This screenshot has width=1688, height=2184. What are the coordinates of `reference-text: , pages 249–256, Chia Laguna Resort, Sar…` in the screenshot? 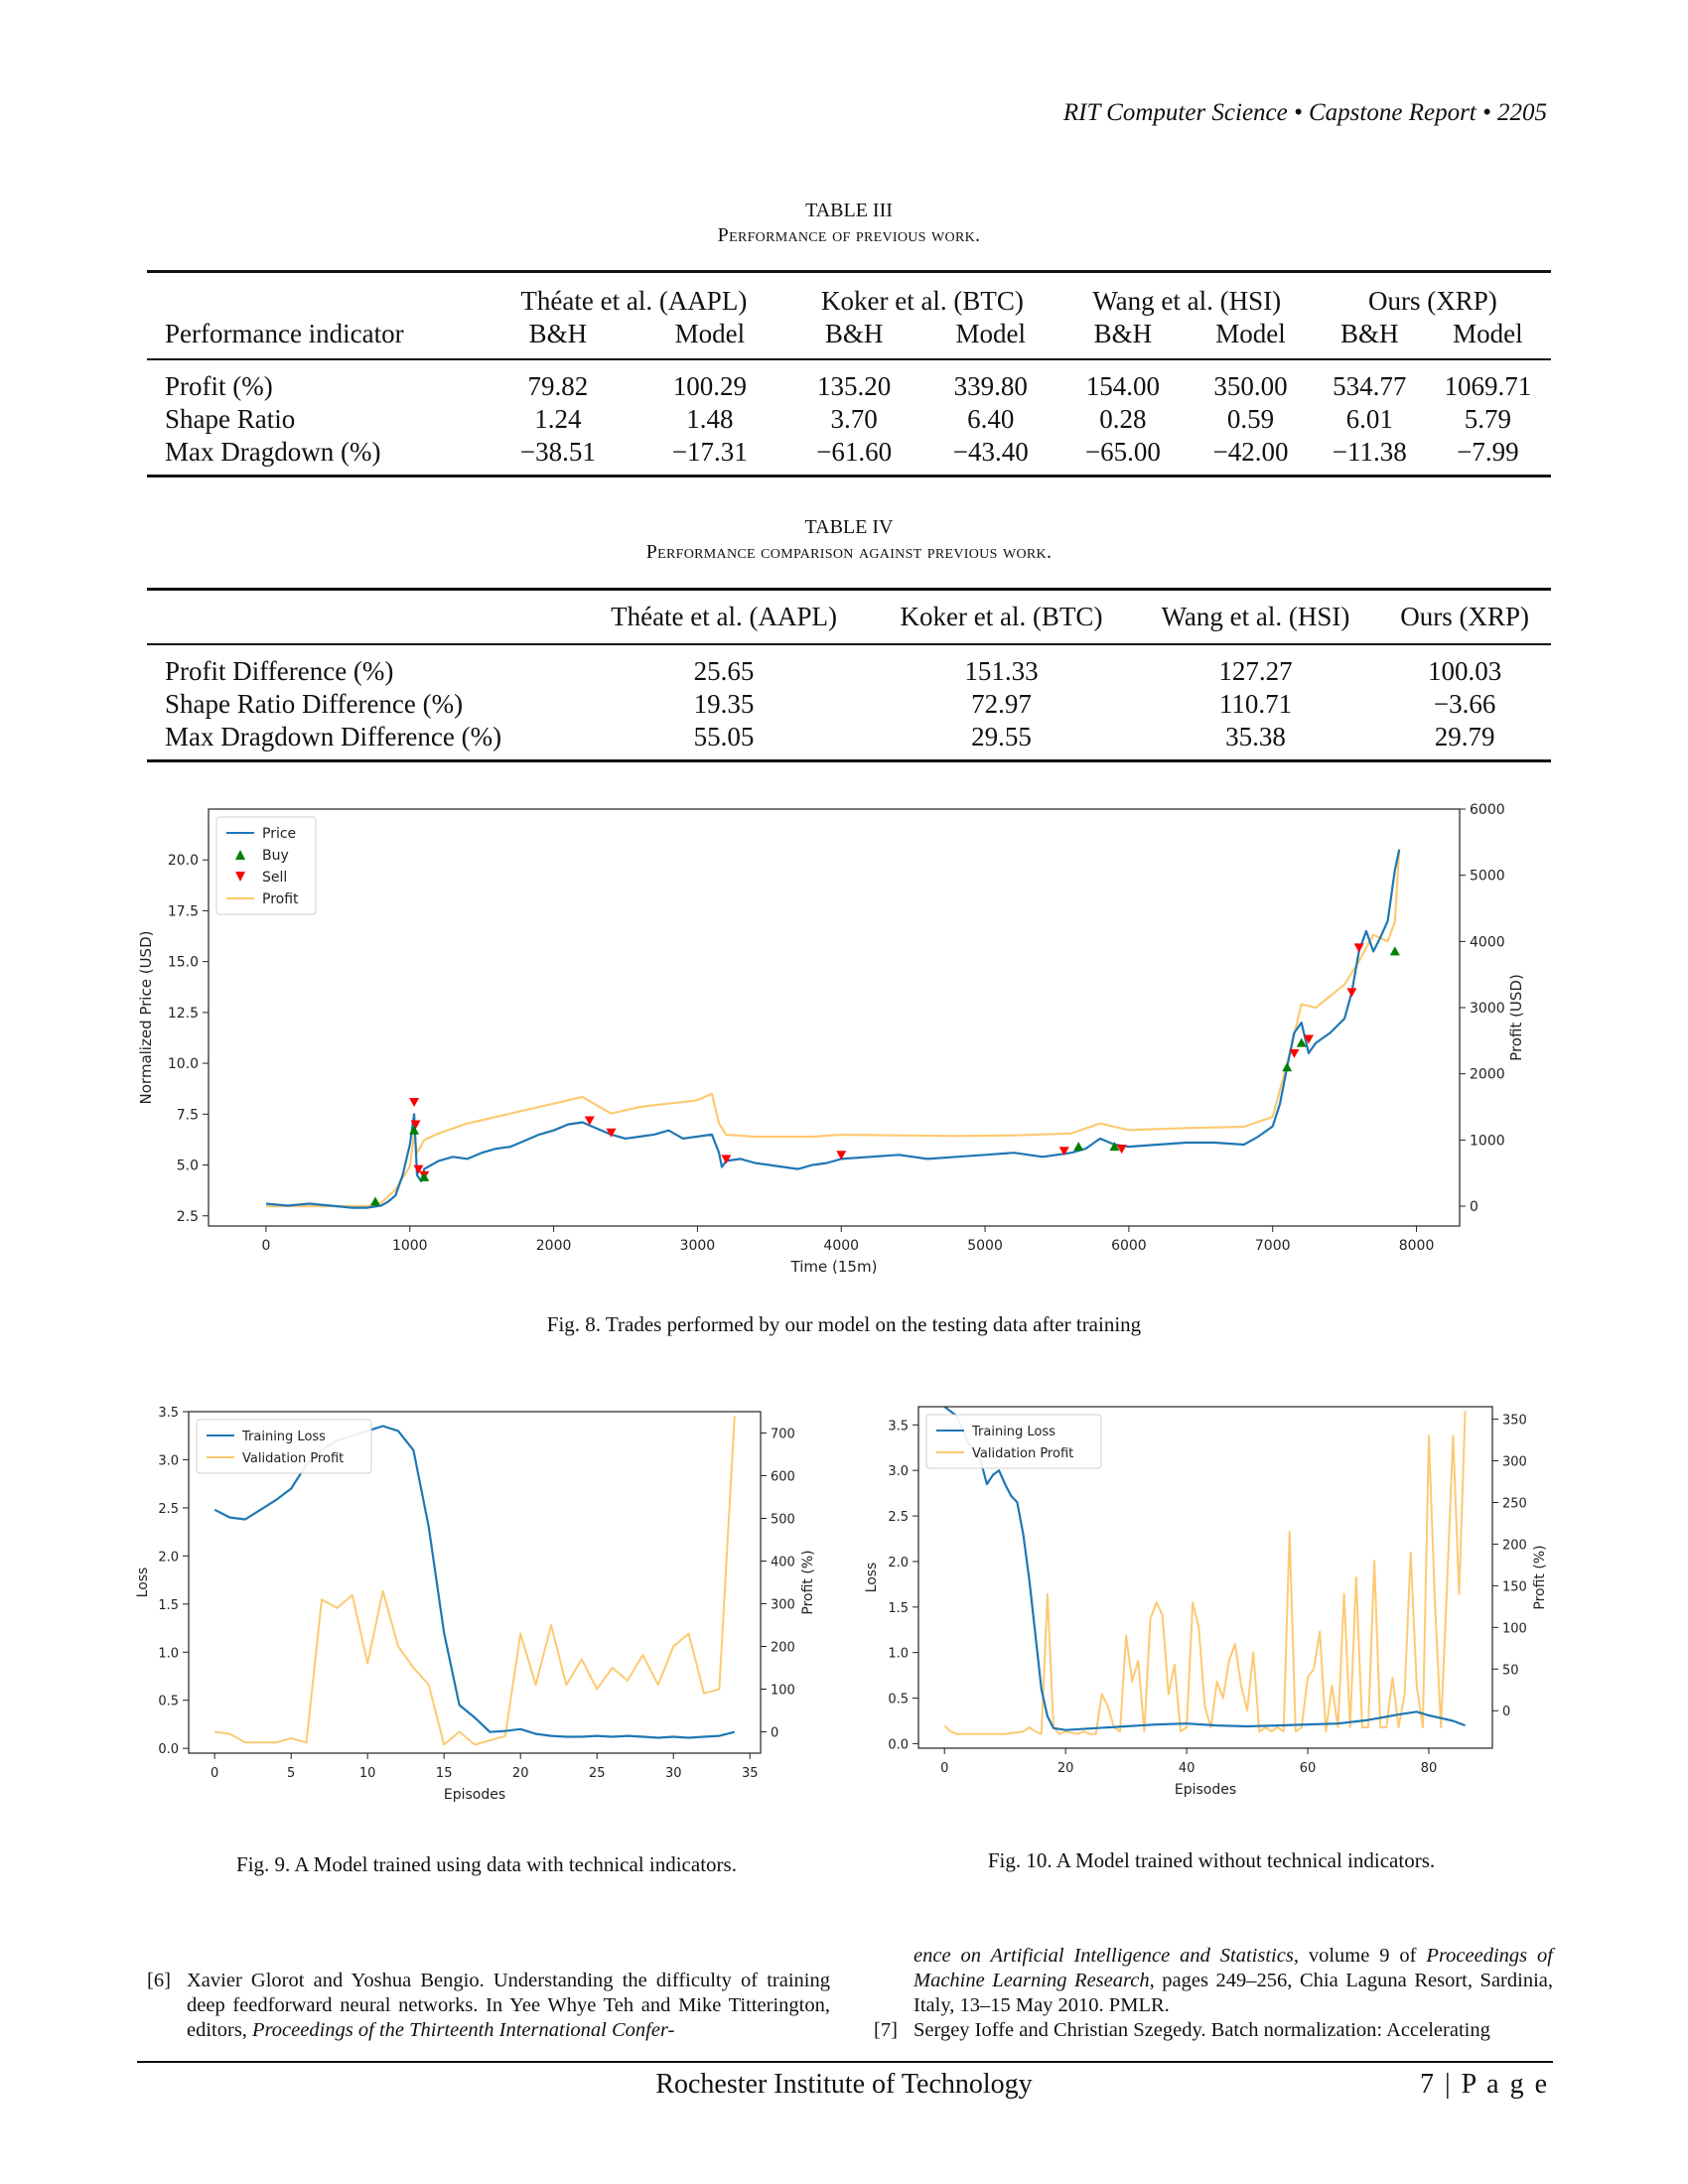 It's located at (1233, 1993).